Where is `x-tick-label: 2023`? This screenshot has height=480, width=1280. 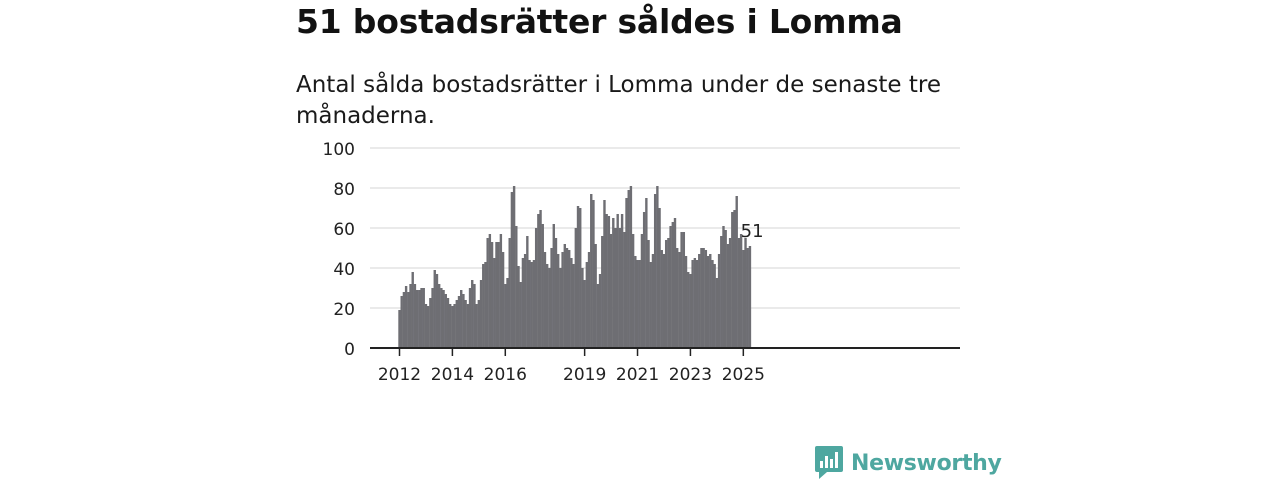
x-tick-label: 2023 is located at coordinates (690, 375).